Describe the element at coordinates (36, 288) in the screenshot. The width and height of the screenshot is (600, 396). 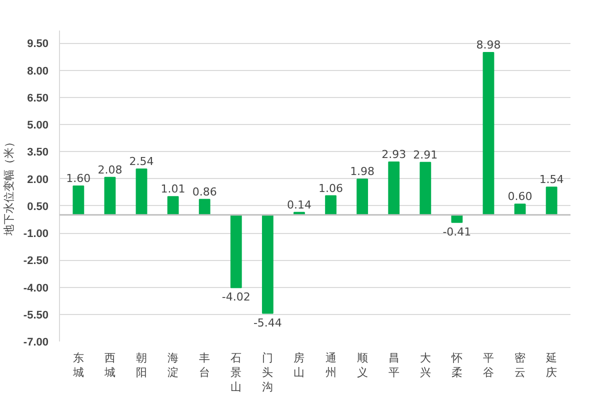
I see `y-tick-label: -4.00` at that location.